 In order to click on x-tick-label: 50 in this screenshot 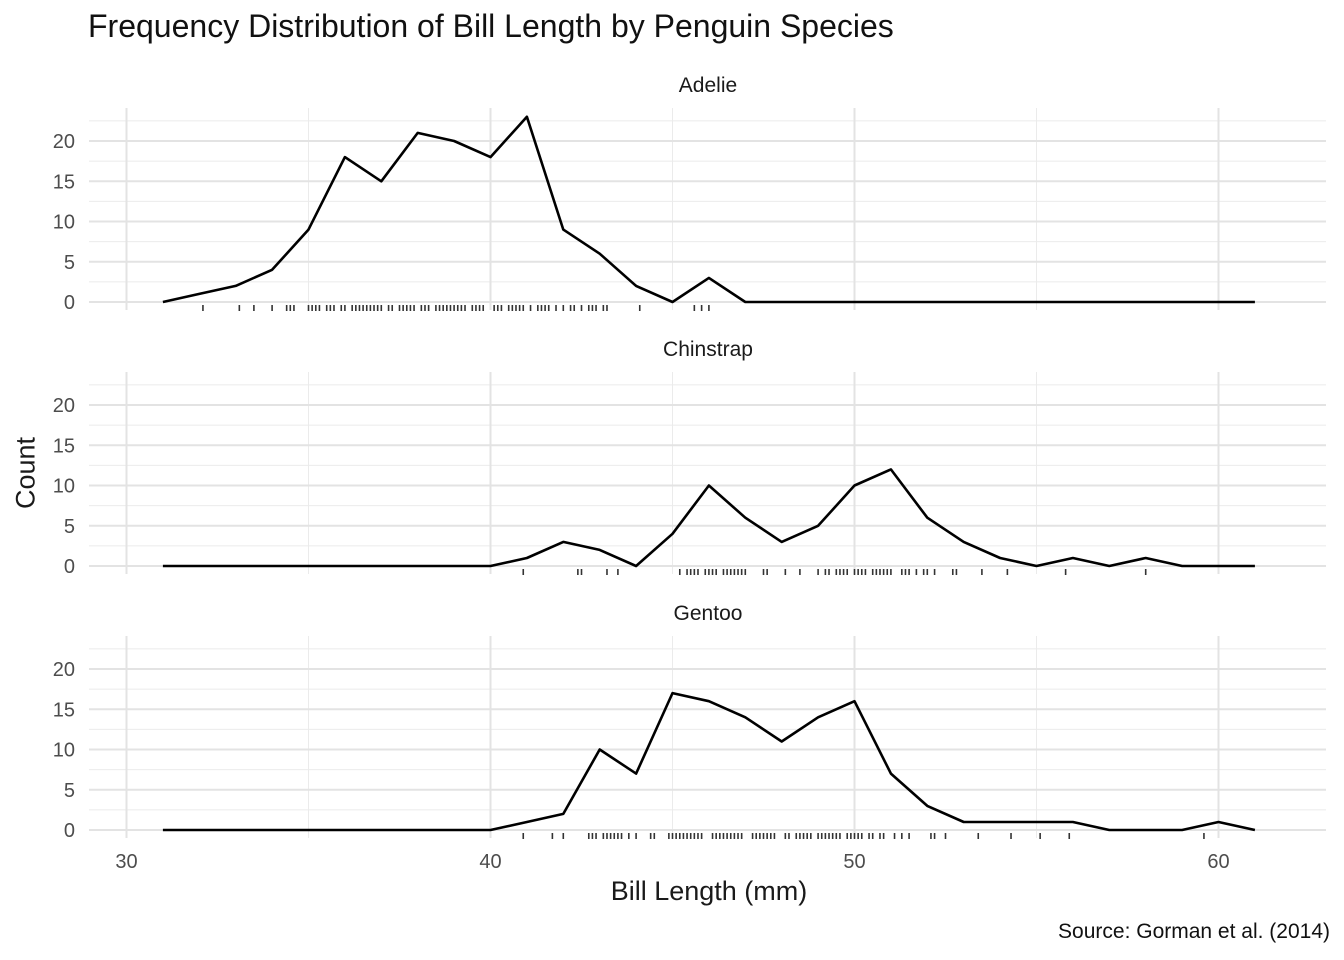, I will do `click(854, 862)`.